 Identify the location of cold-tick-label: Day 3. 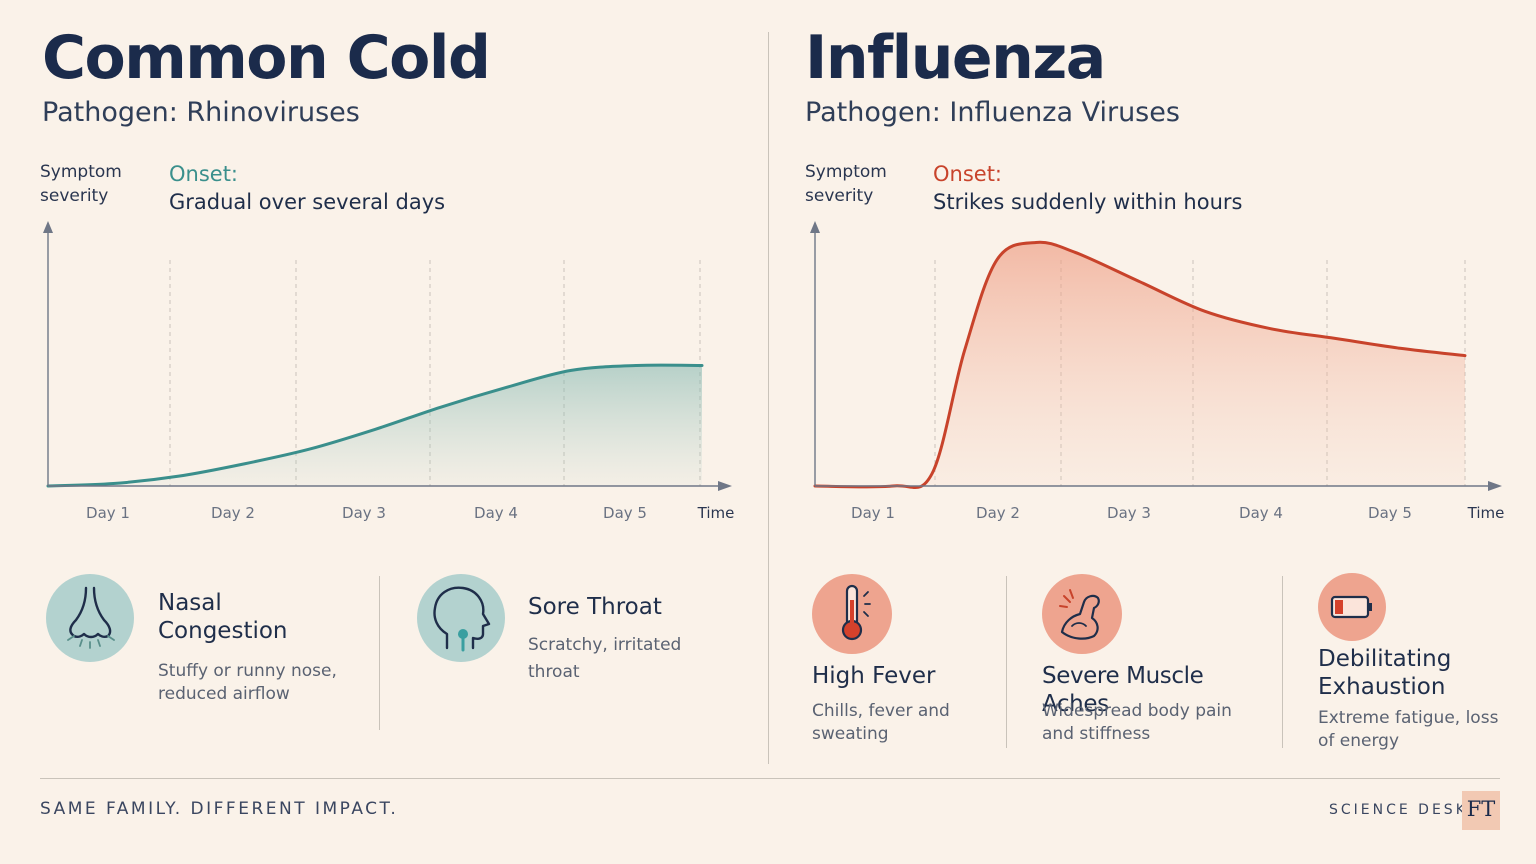
(364, 513).